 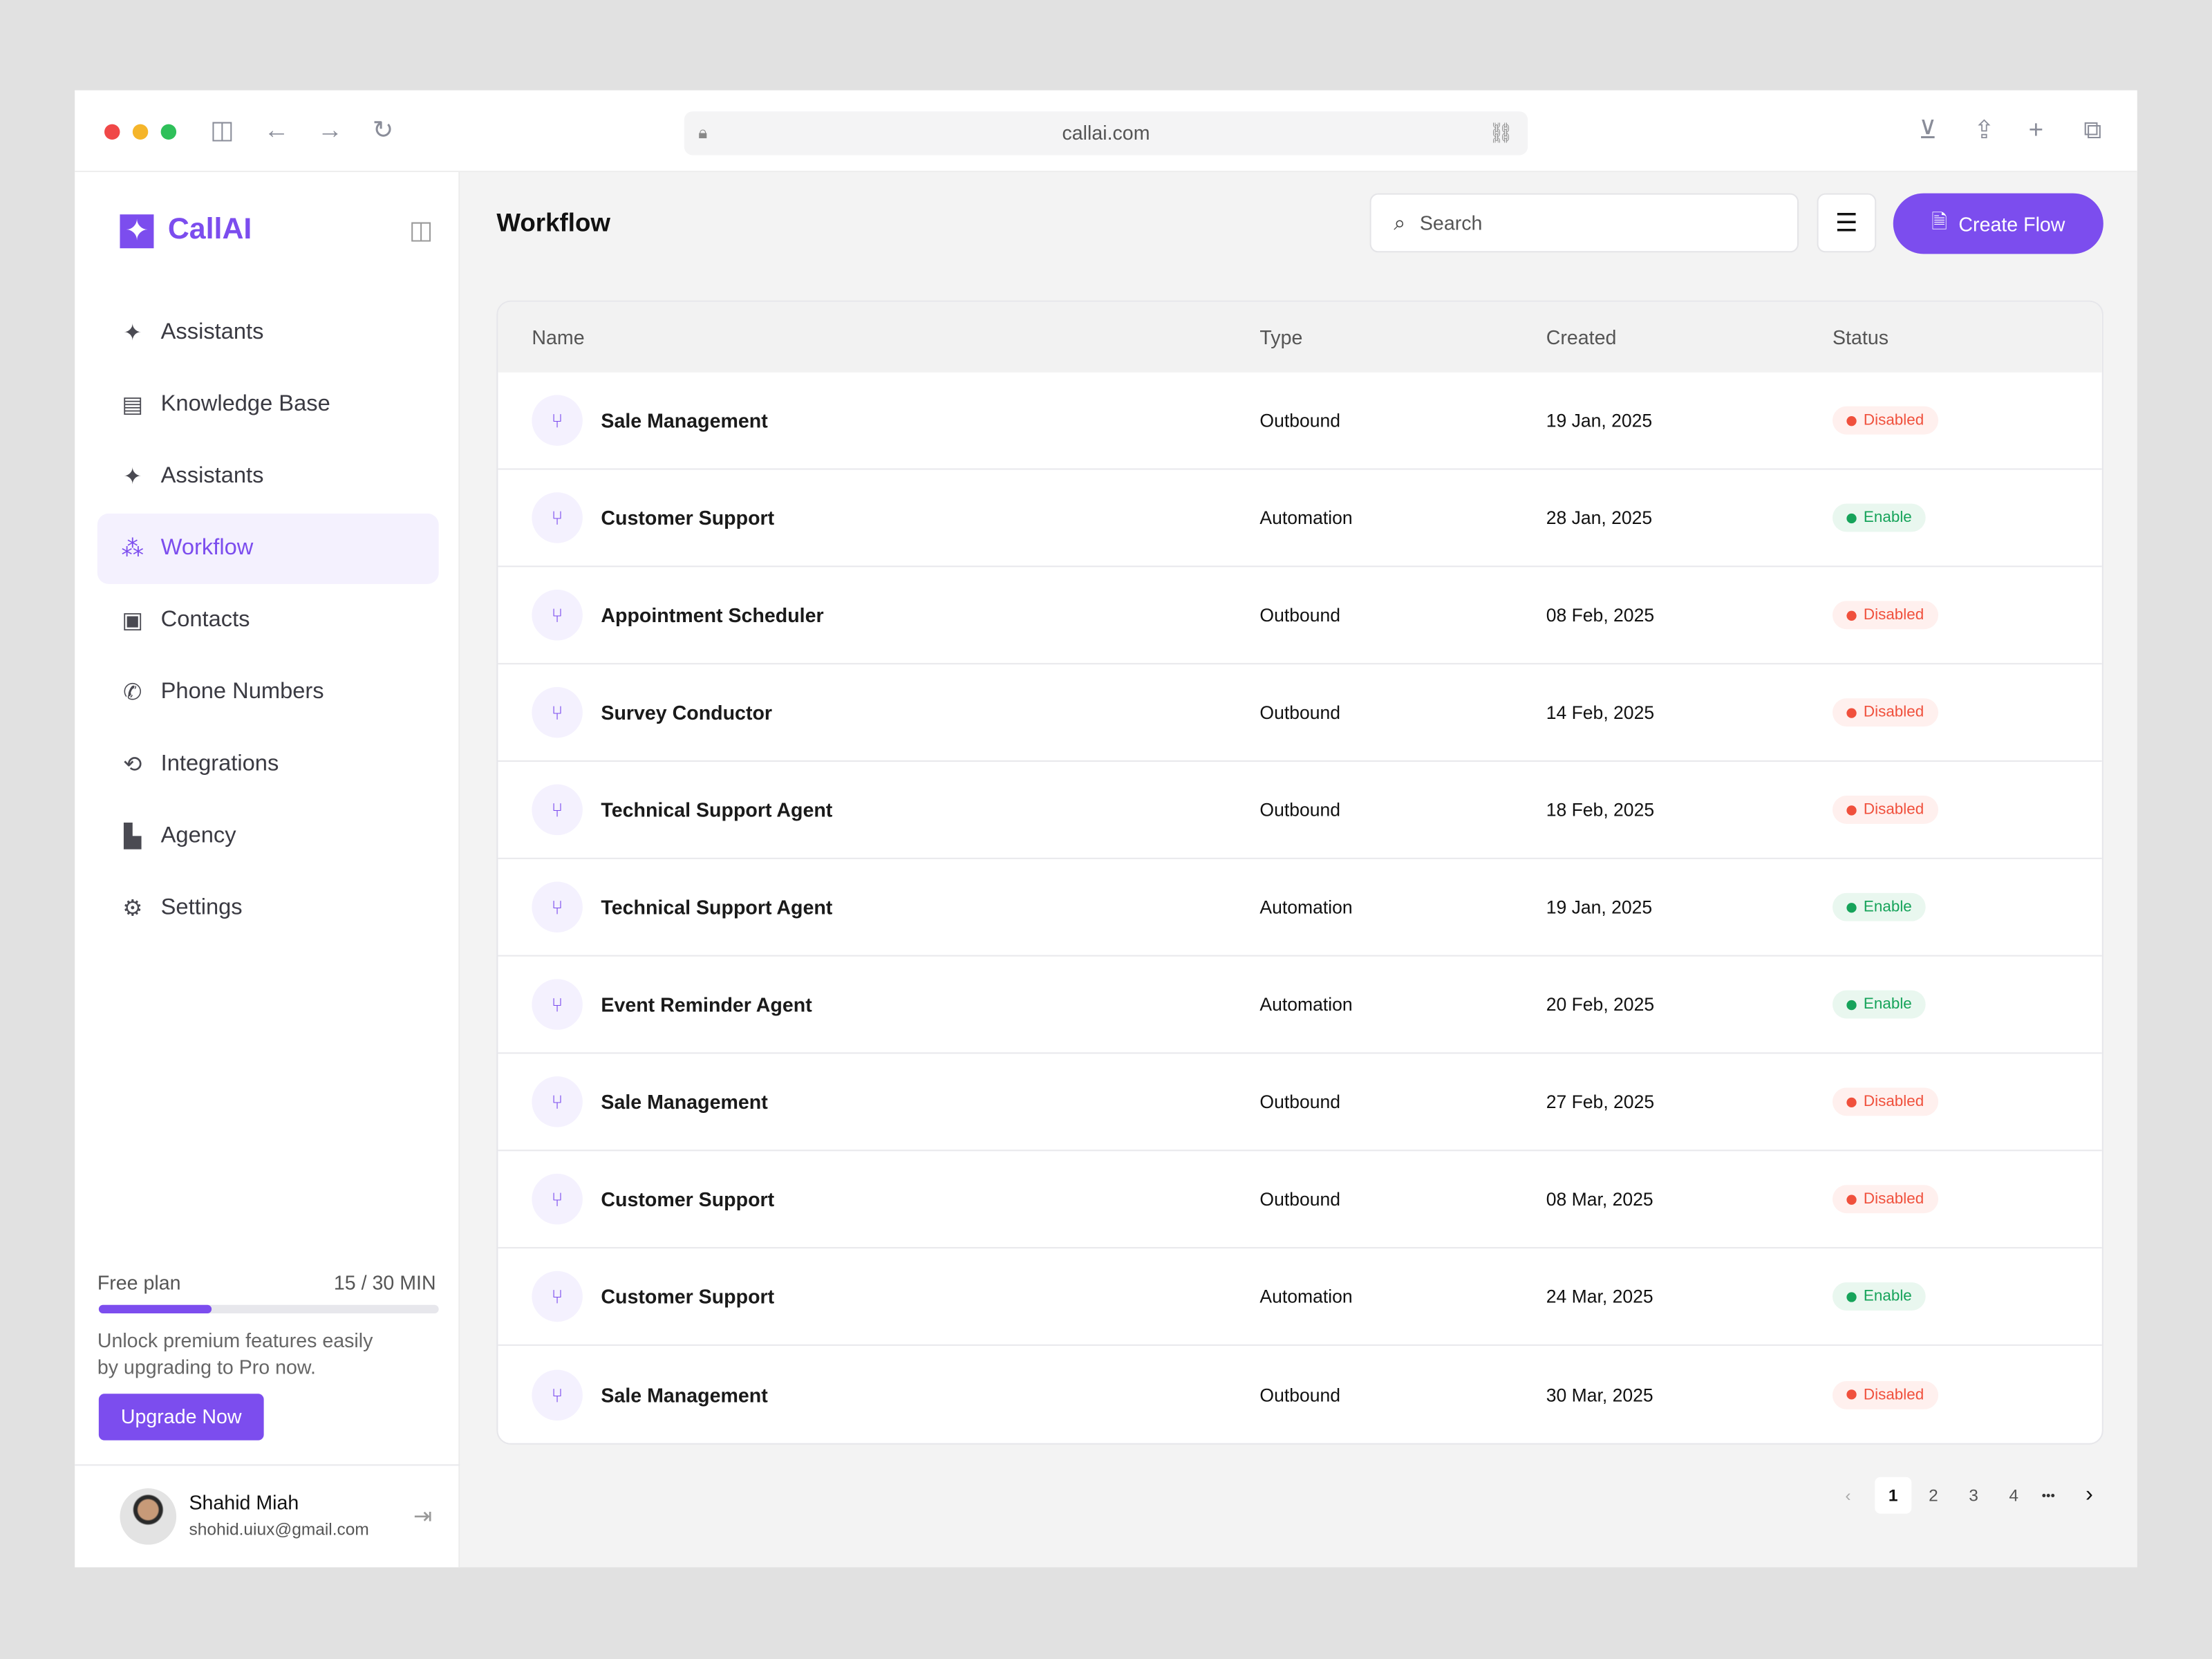 What do you see at coordinates (687, 712) in the screenshot?
I see `workflow-name: Survey Conductor` at bounding box center [687, 712].